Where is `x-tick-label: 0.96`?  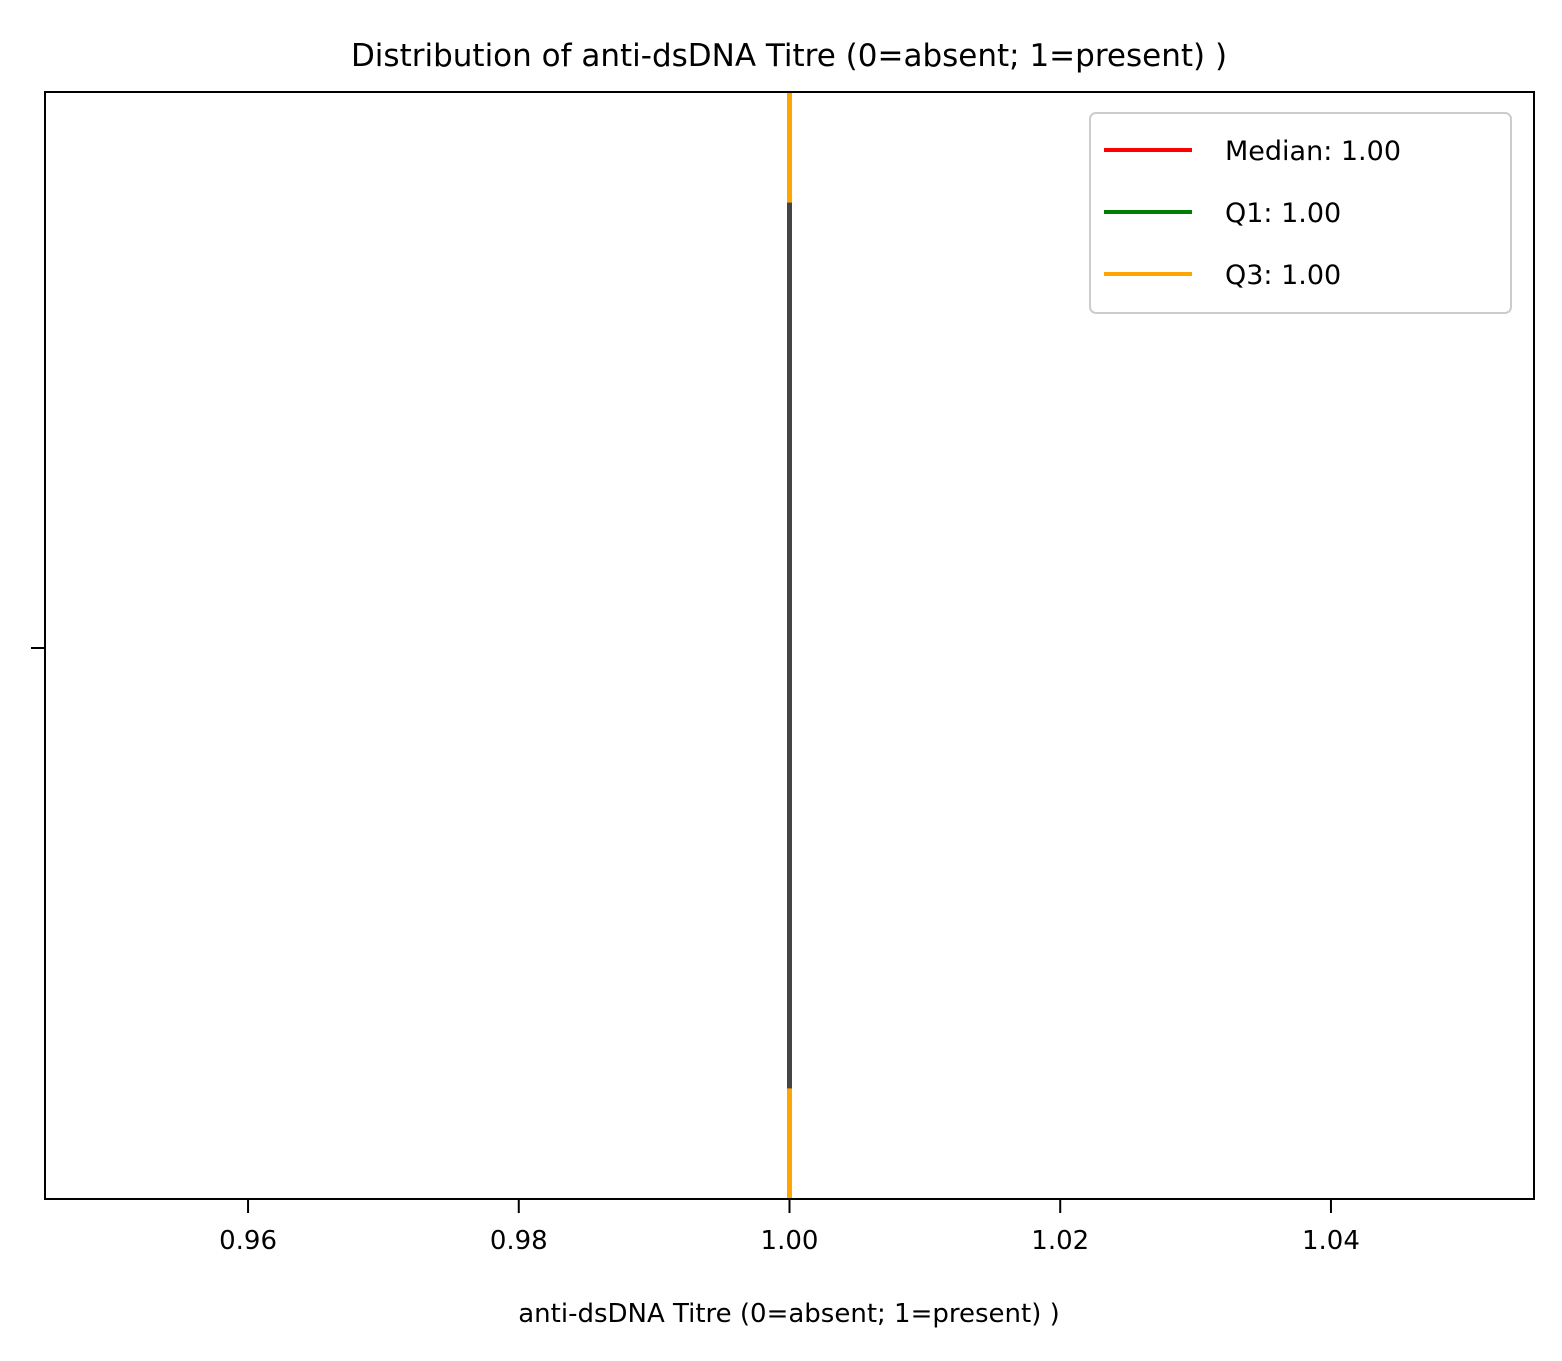
x-tick-label: 0.96 is located at coordinates (248, 1241).